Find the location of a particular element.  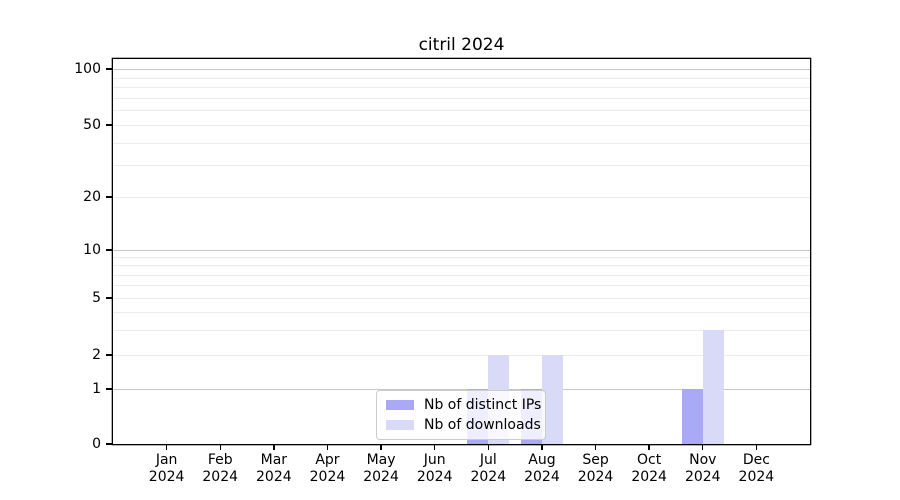

y-tick-label-1: 1 is located at coordinates (96, 389).